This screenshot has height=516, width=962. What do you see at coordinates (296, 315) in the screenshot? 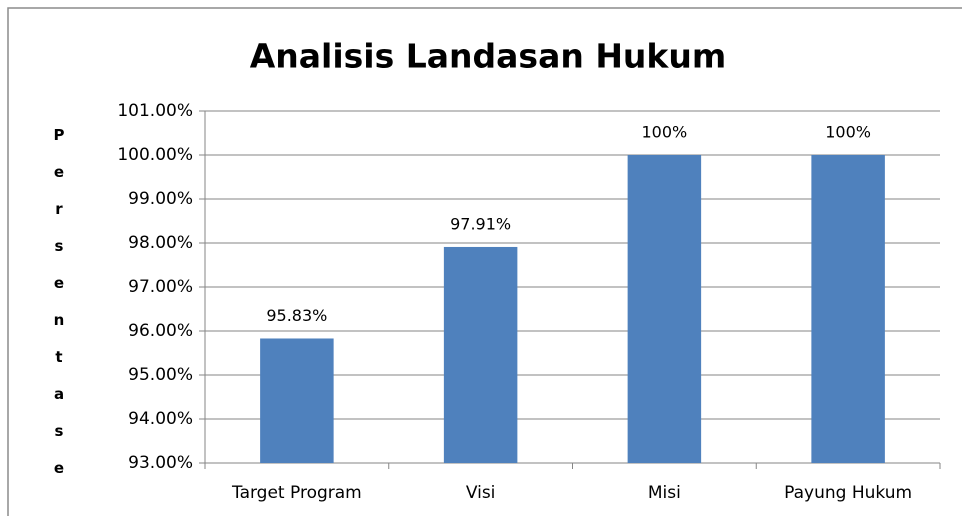
I see `data-label: 95.83%` at bounding box center [296, 315].